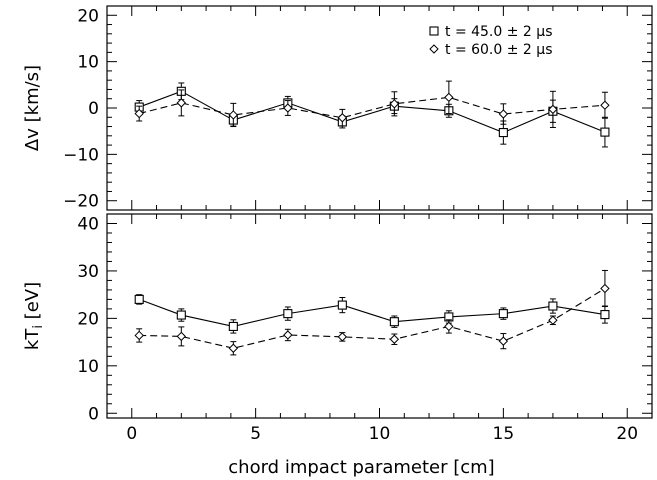  What do you see at coordinates (32, 108) in the screenshot?
I see `y-axis-label: Δv [km/s]` at bounding box center [32, 108].